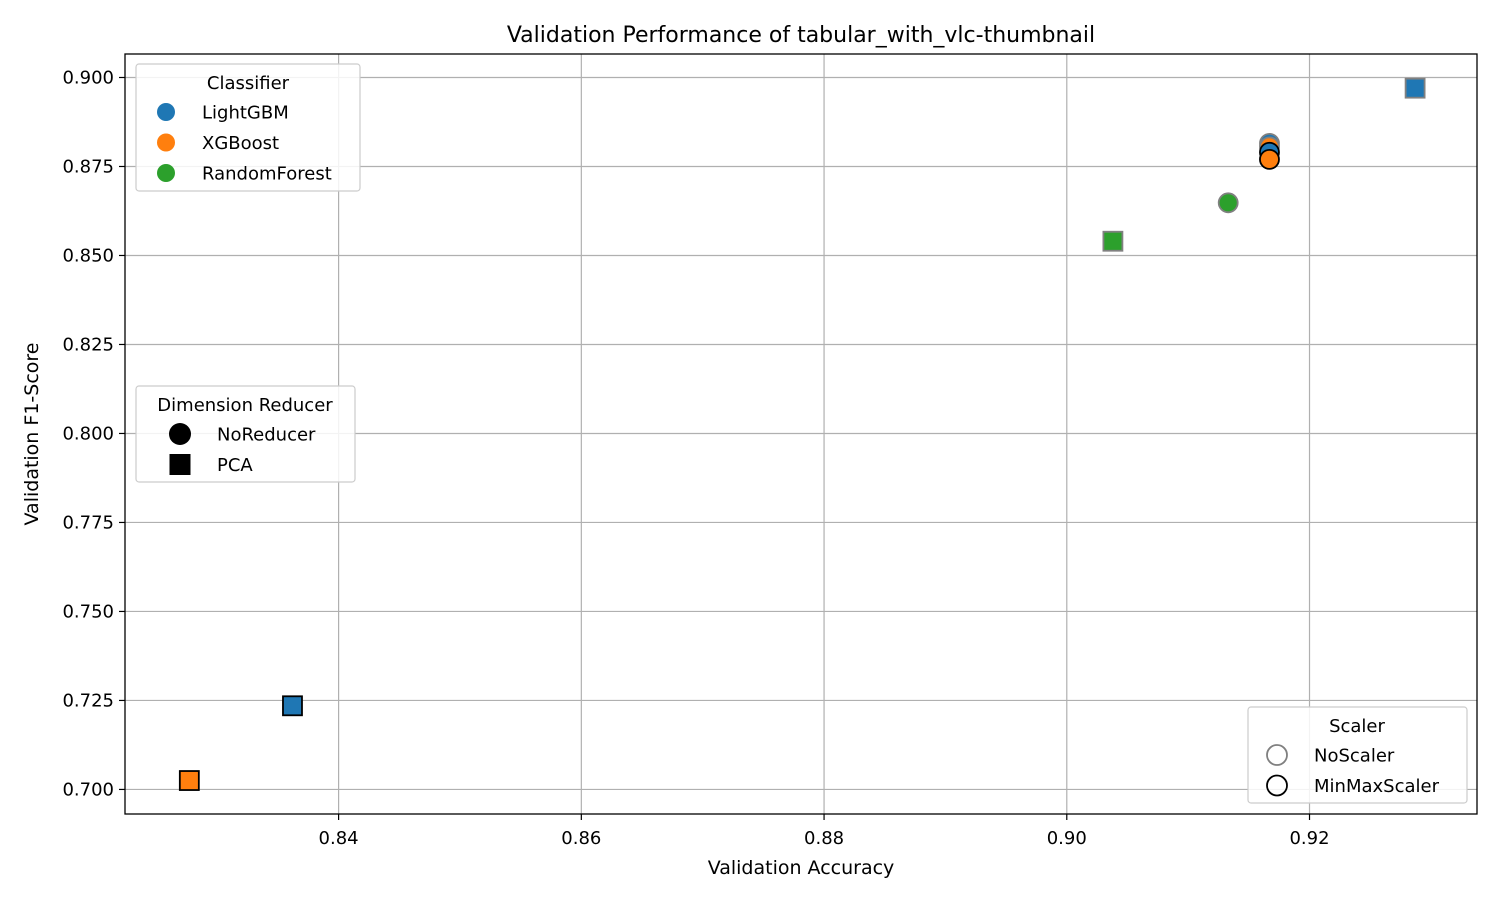 This screenshot has height=900, width=1500. Describe the element at coordinates (240, 143) in the screenshot. I see `legend-entry-label: XGBoost` at that location.